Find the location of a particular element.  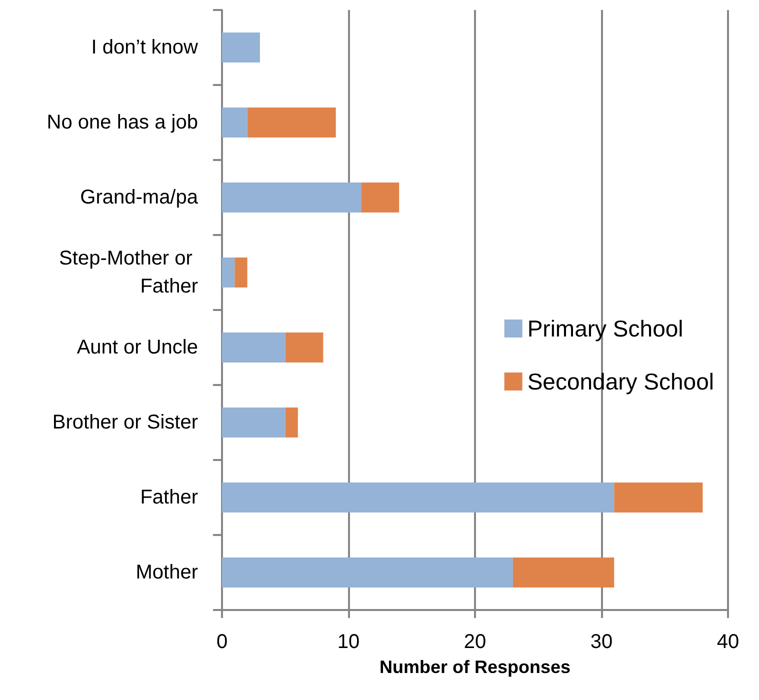

x-tick-label: 30 is located at coordinates (601, 642).